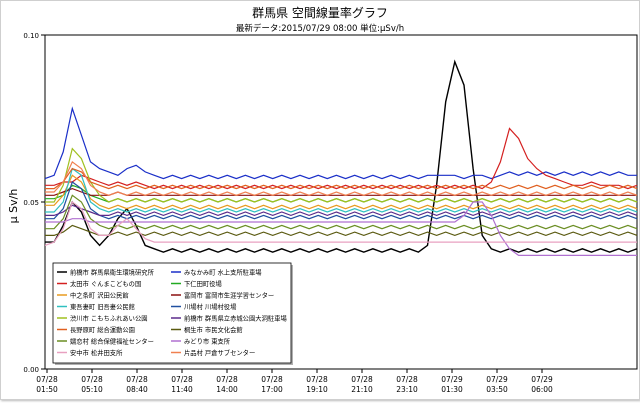  Describe the element at coordinates (210, 306) in the screenshot. I see `legend-label: 川場村 川場村役場` at that location.